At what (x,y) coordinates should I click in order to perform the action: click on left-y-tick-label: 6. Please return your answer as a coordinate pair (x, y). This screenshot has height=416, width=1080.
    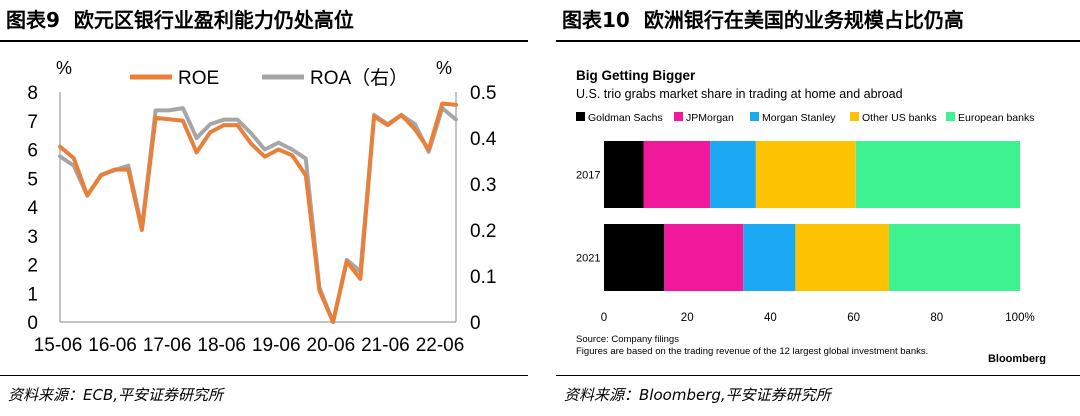
    Looking at the image, I should click on (32, 151).